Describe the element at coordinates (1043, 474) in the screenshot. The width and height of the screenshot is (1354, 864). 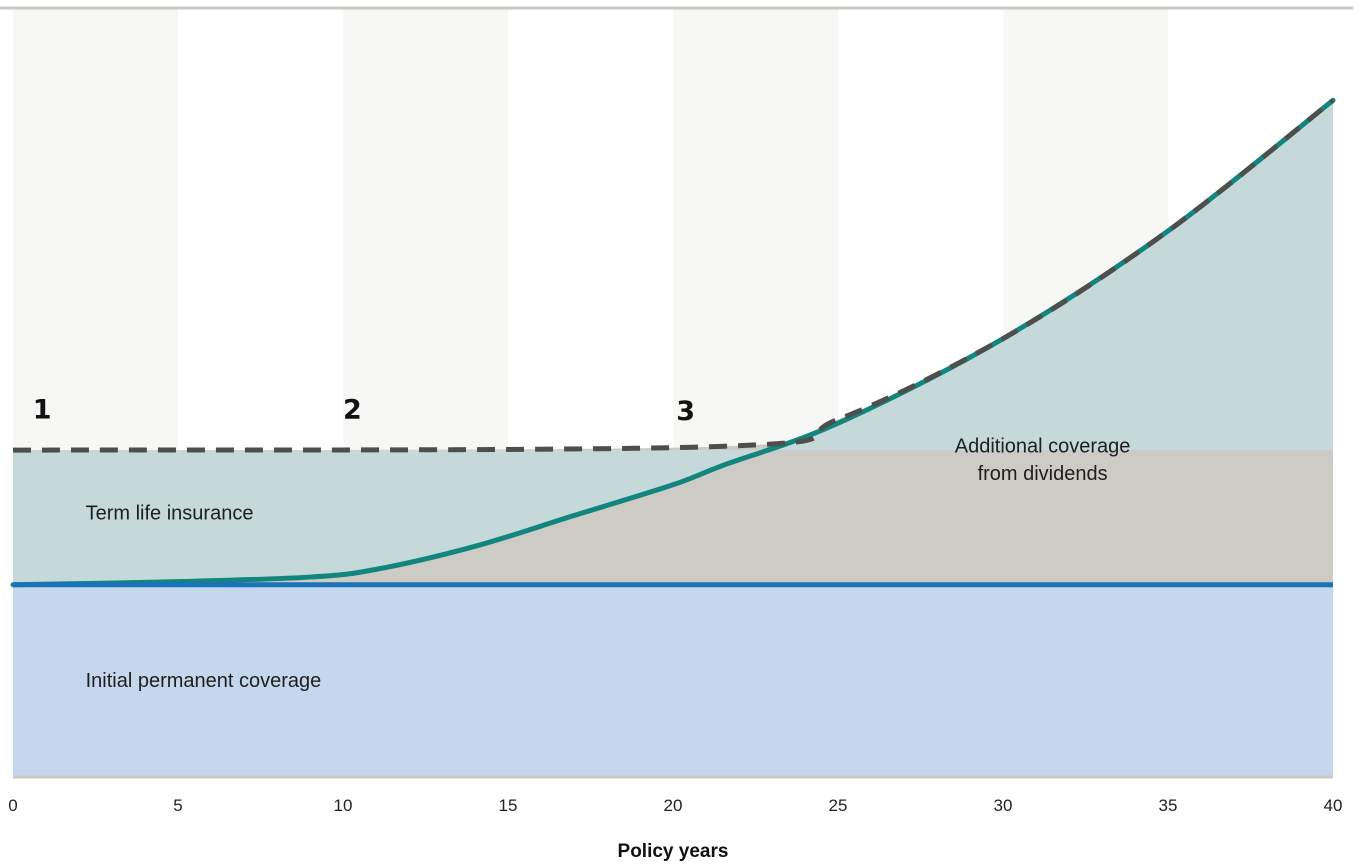
I see `region-label: from dividends` at that location.